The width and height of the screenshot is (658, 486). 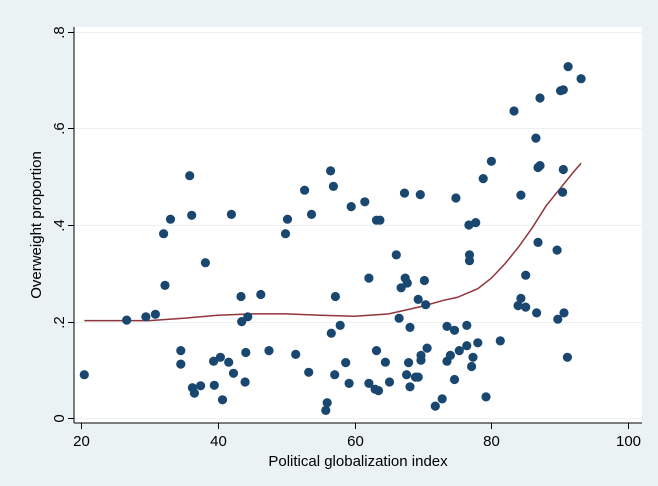 What do you see at coordinates (59, 322) in the screenshot?
I see `y-tick-label-1: .2` at bounding box center [59, 322].